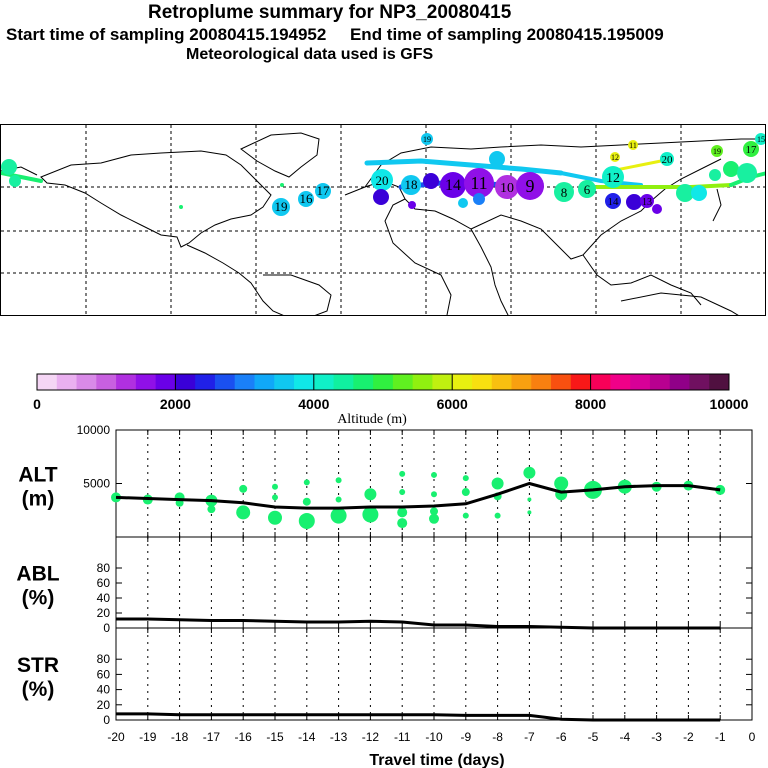  What do you see at coordinates (590, 404) in the screenshot?
I see `colorbar-tick-label: 8000` at bounding box center [590, 404].